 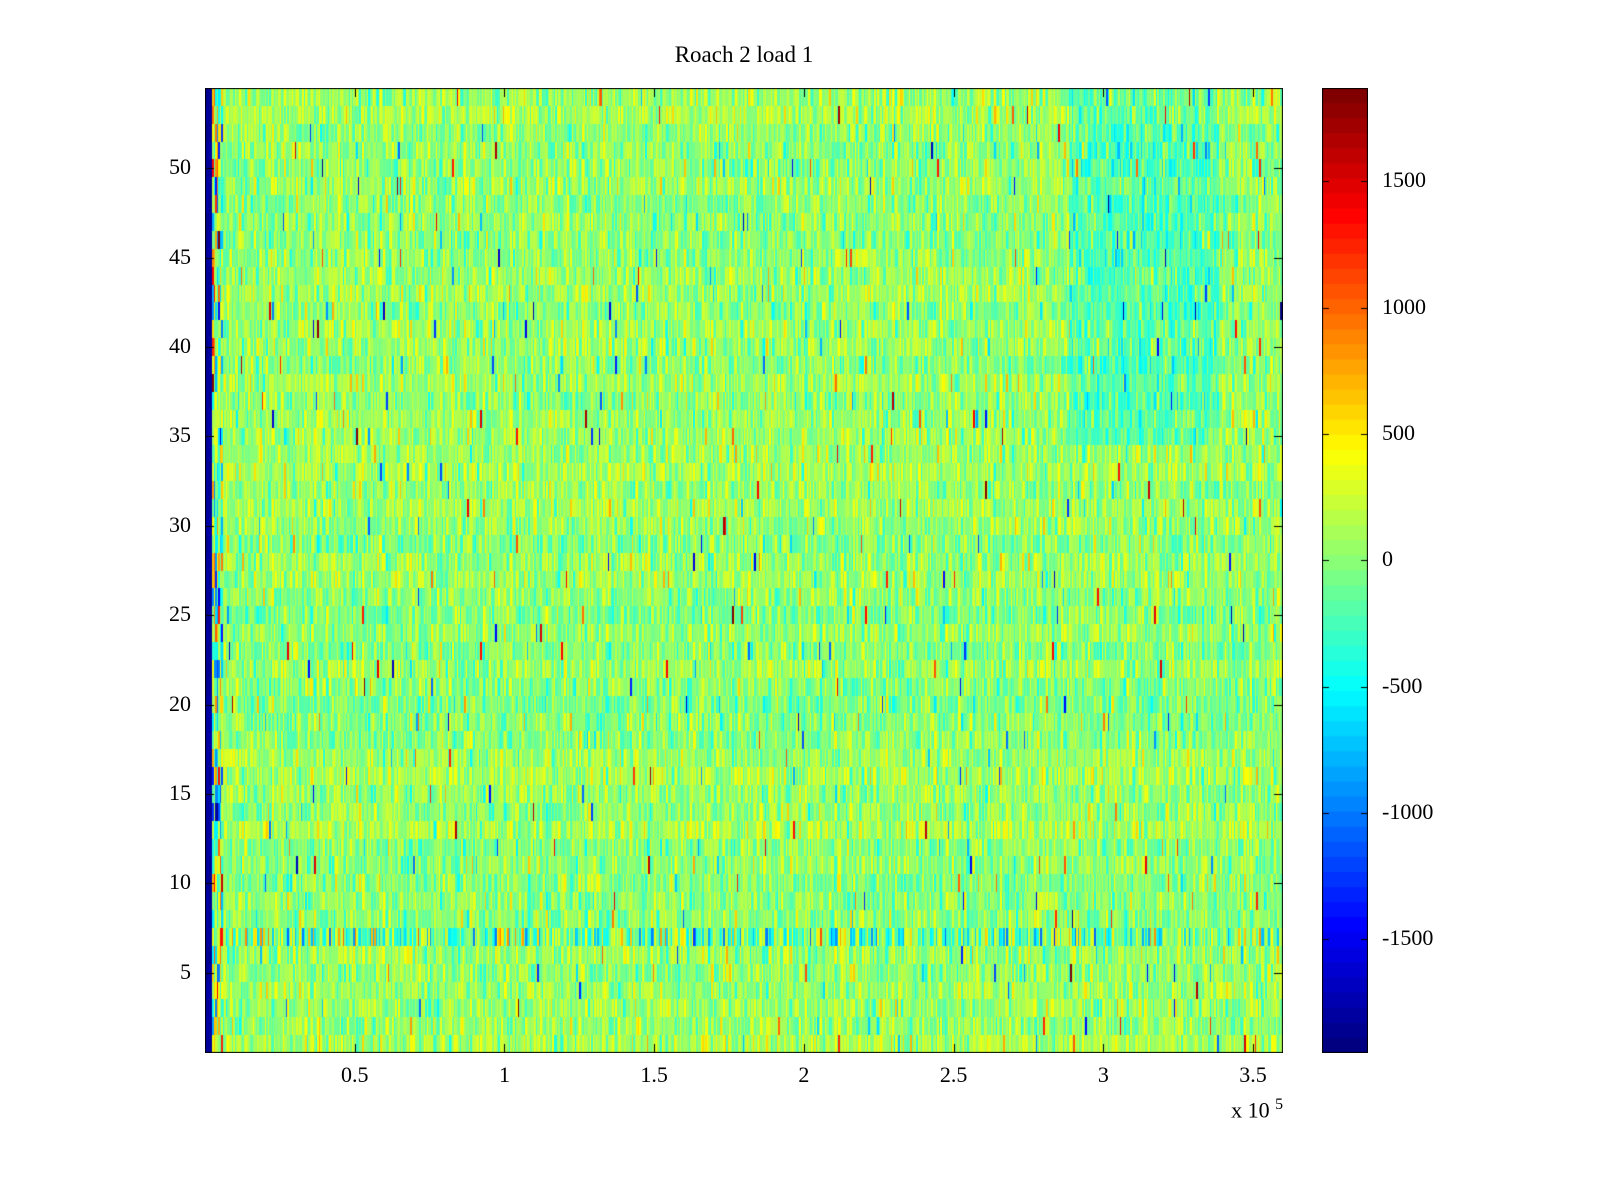 I want to click on y-tick-label: 20, so click(x=180, y=703).